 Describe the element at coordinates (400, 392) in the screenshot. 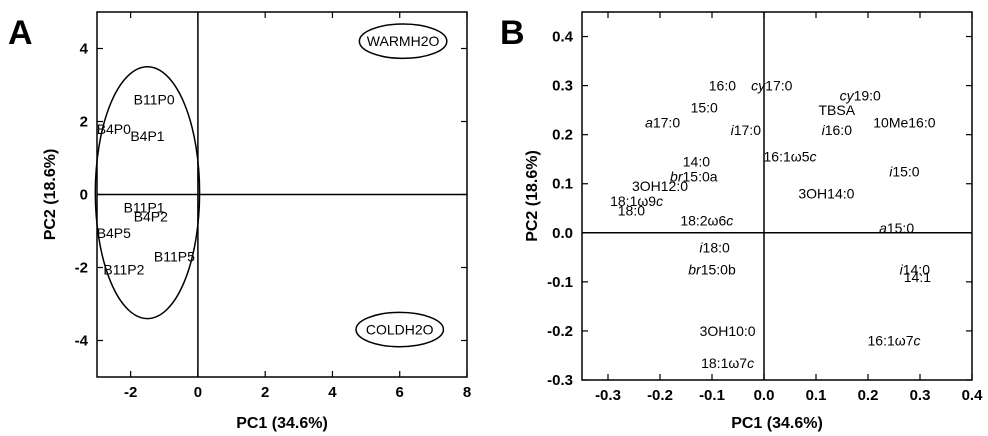

I see `panel-a-xtick-label: 6` at that location.